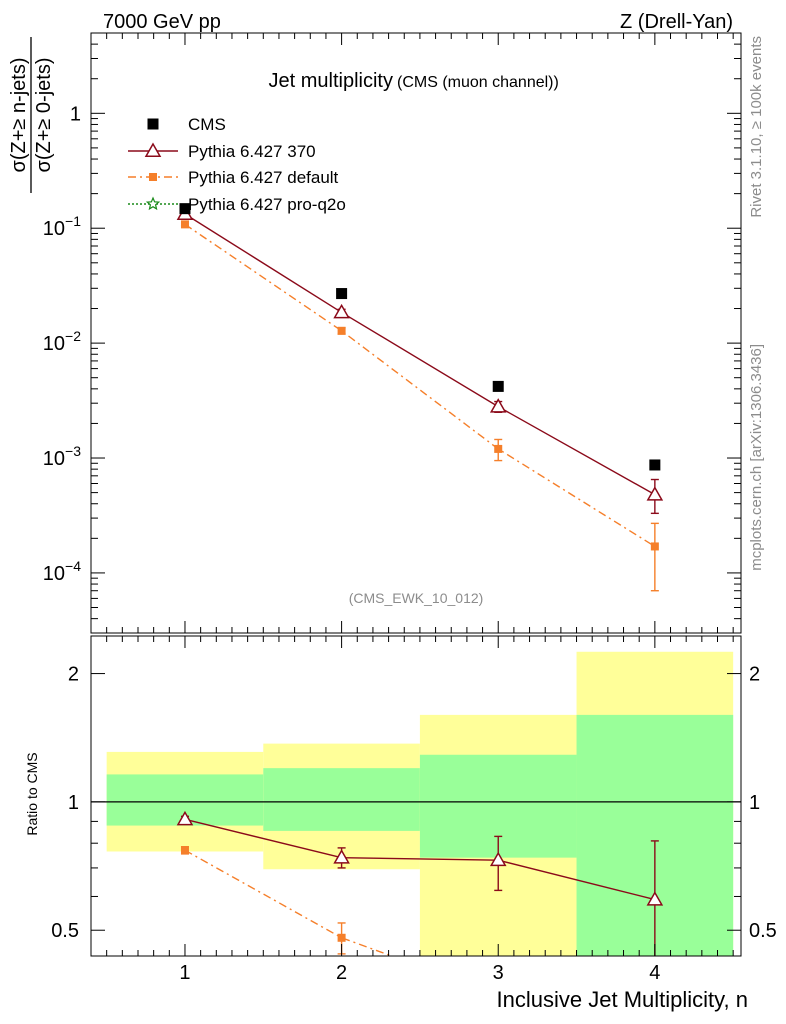 The image size is (786, 1024). Describe the element at coordinates (676, 22) in the screenshot. I see `header-process-label: Z (Drell-Yan)` at that location.